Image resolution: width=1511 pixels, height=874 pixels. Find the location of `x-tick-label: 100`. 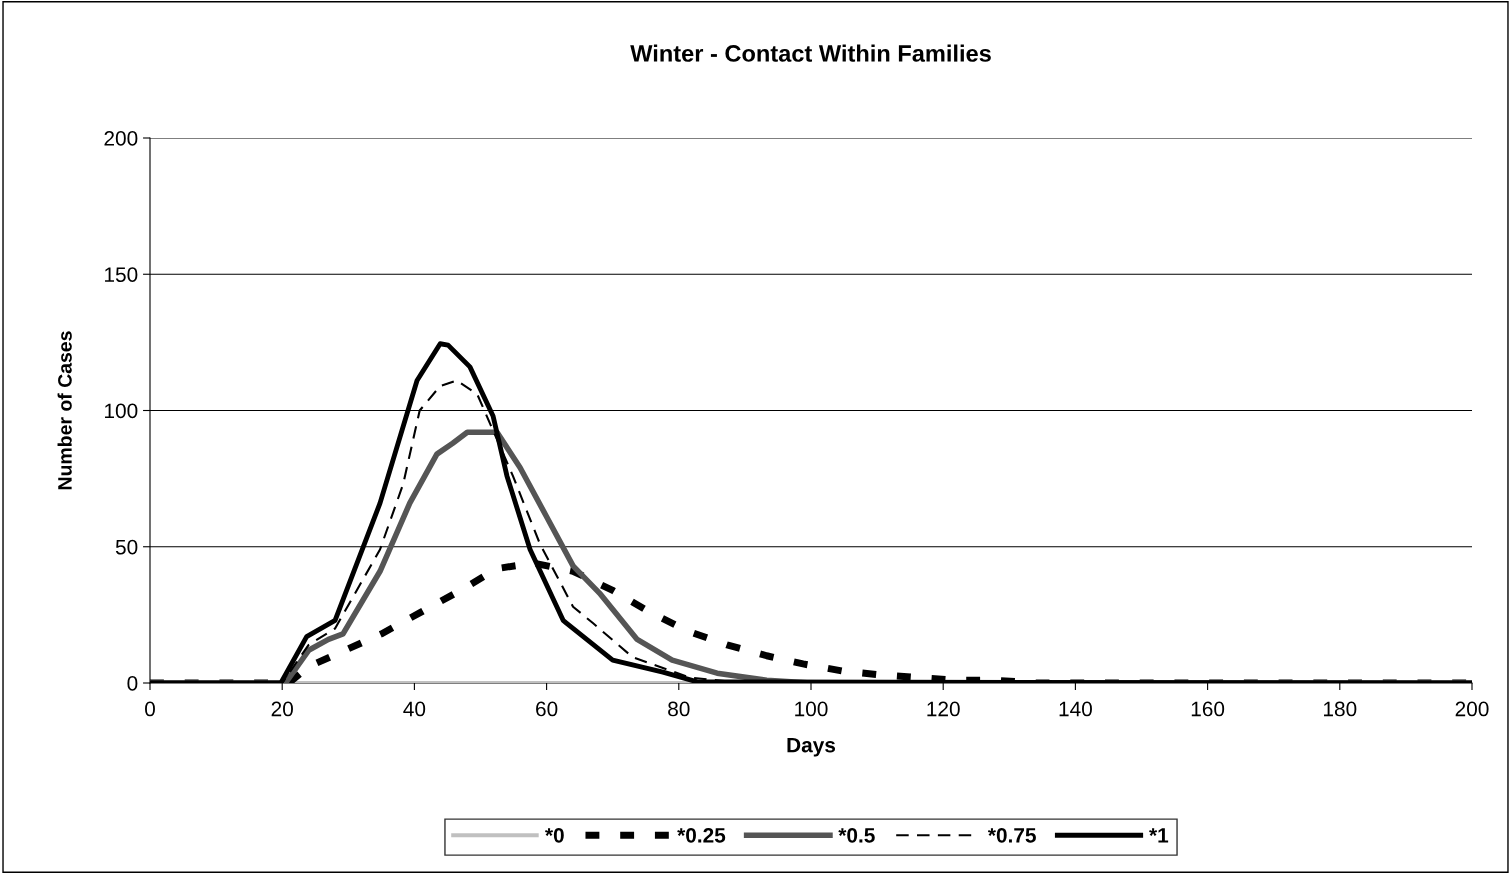

x-tick-label: 100 is located at coordinates (811, 709).